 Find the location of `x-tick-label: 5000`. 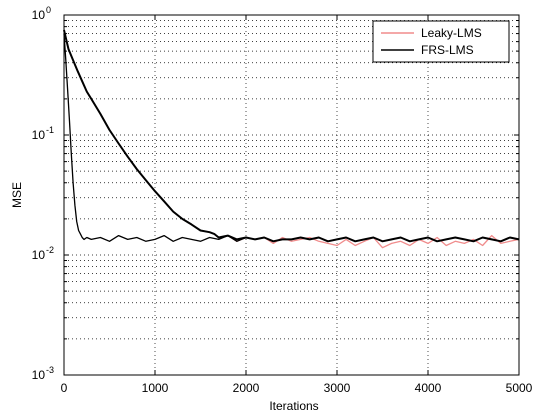

x-tick-label: 5000 is located at coordinates (519, 388).